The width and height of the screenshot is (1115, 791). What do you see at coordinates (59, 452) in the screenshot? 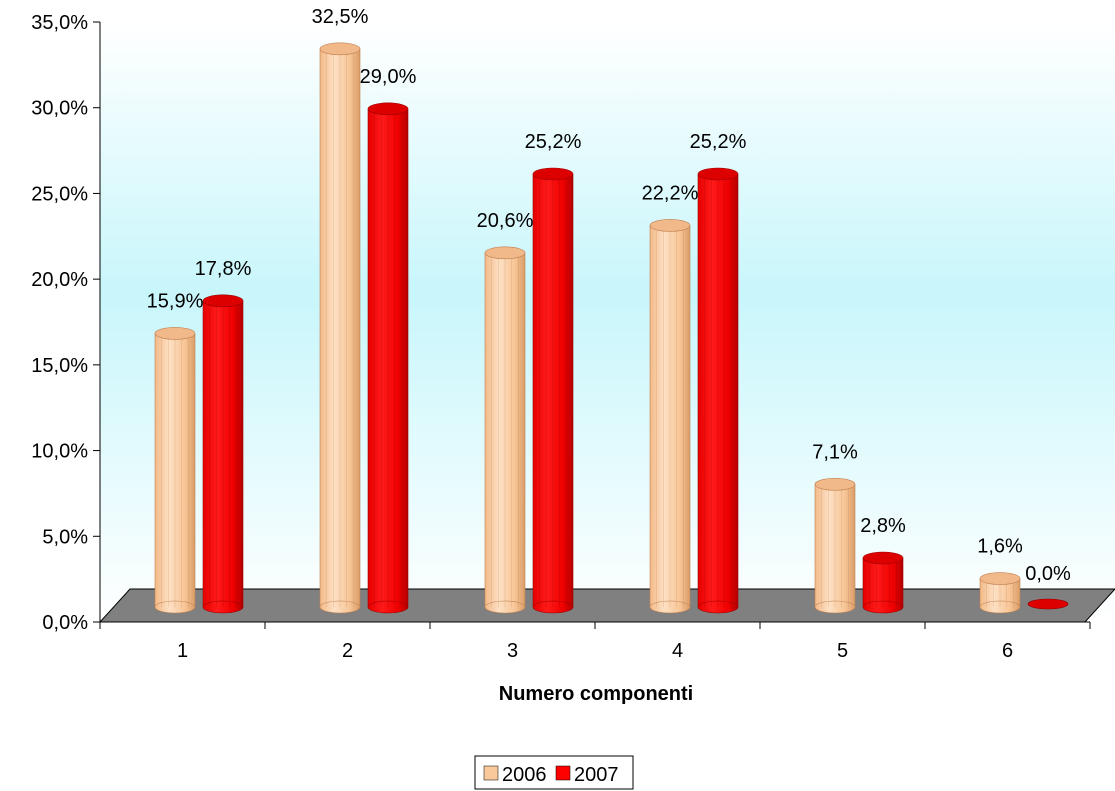
I see `y-tick-label: 10,0%` at bounding box center [59, 452].